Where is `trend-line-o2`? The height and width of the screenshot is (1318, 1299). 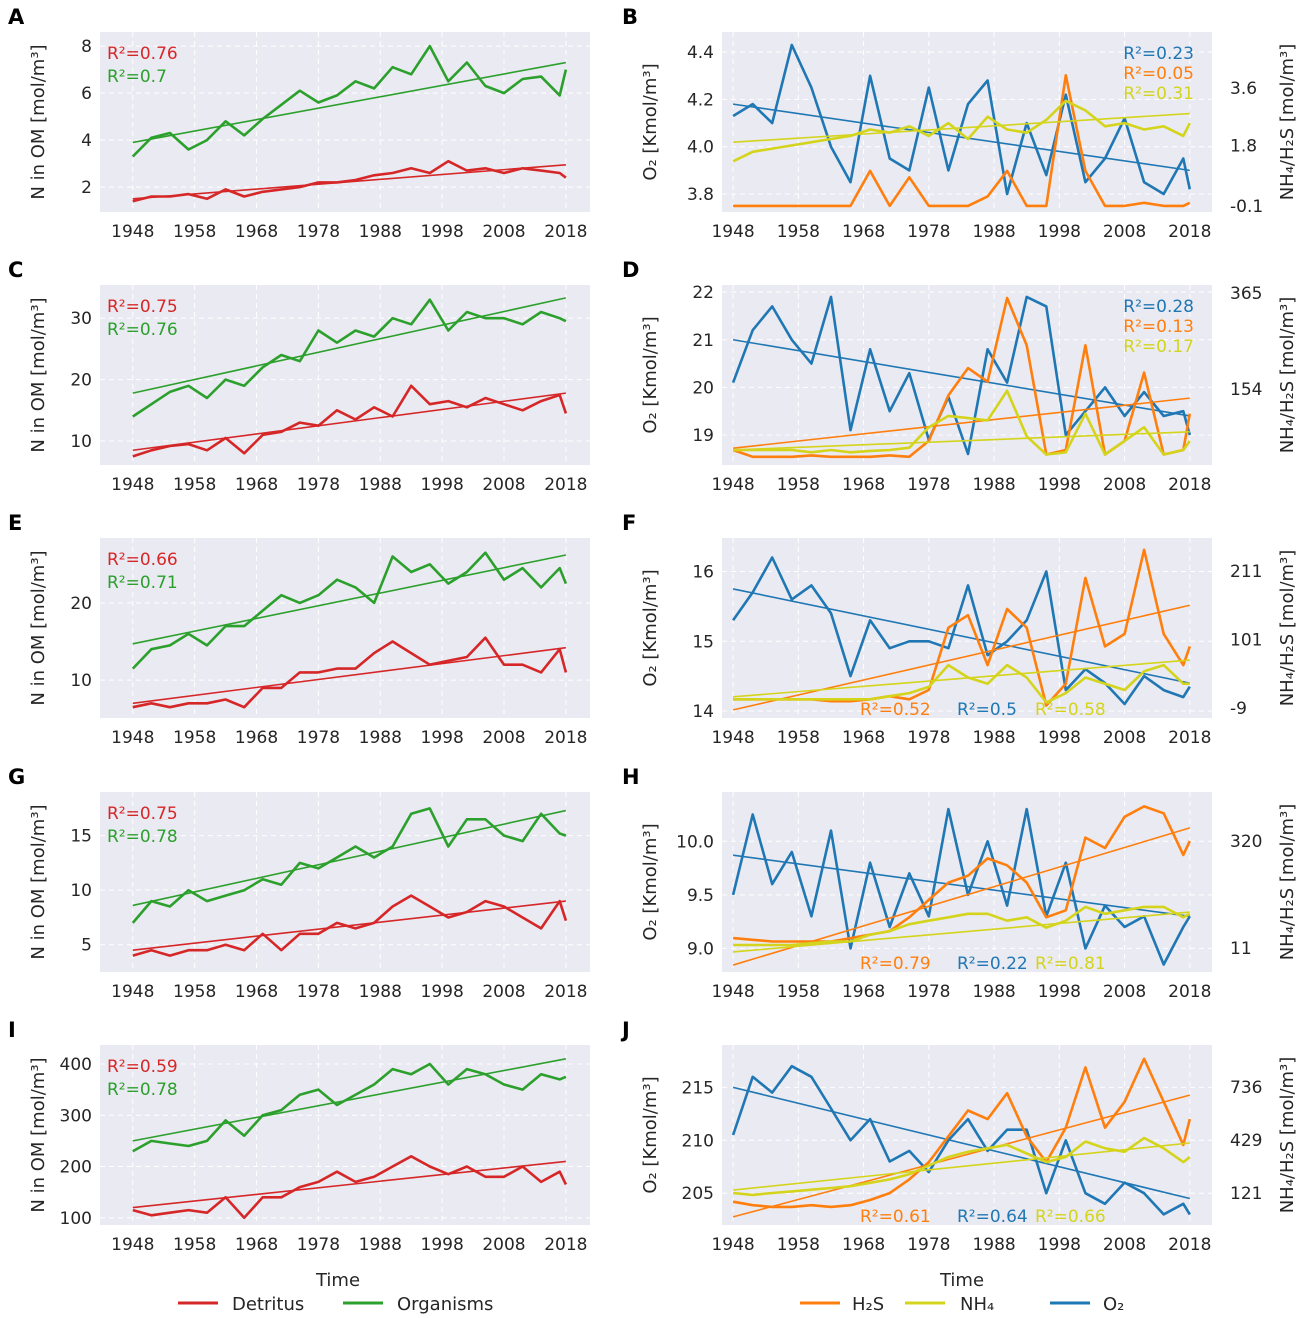
trend-line-o2 is located at coordinates (961, 636).